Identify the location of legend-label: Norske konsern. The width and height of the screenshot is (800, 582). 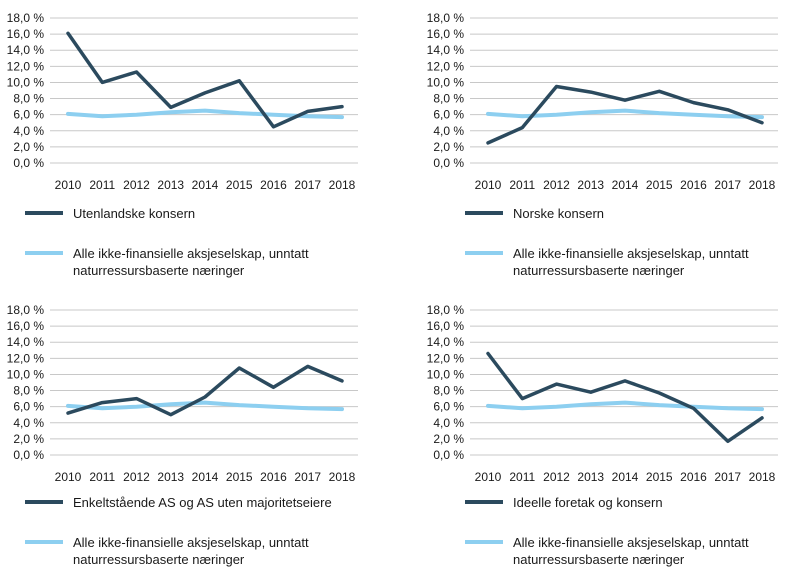
(559, 213).